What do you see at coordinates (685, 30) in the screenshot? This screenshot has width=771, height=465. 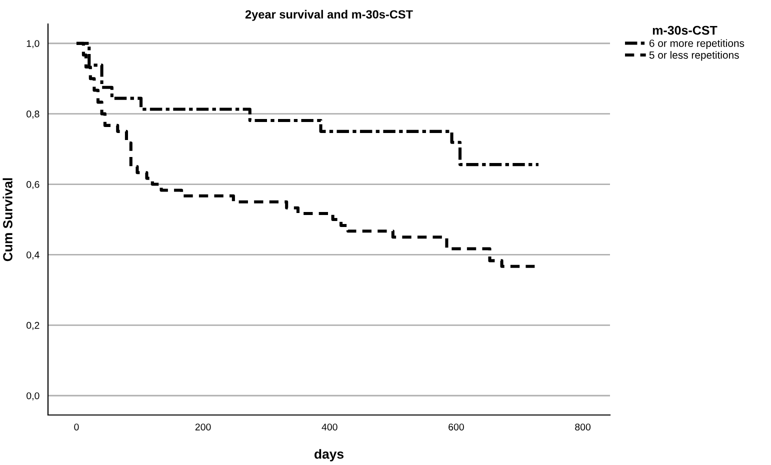 I see `legend-title: m-30s-CST` at bounding box center [685, 30].